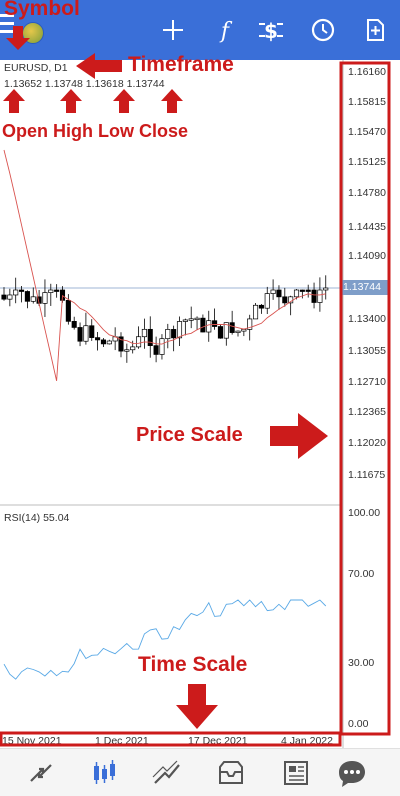 Image resolution: width=400 pixels, height=796 pixels. What do you see at coordinates (367, 443) in the screenshot?
I see `price-label: 1.12020` at bounding box center [367, 443].